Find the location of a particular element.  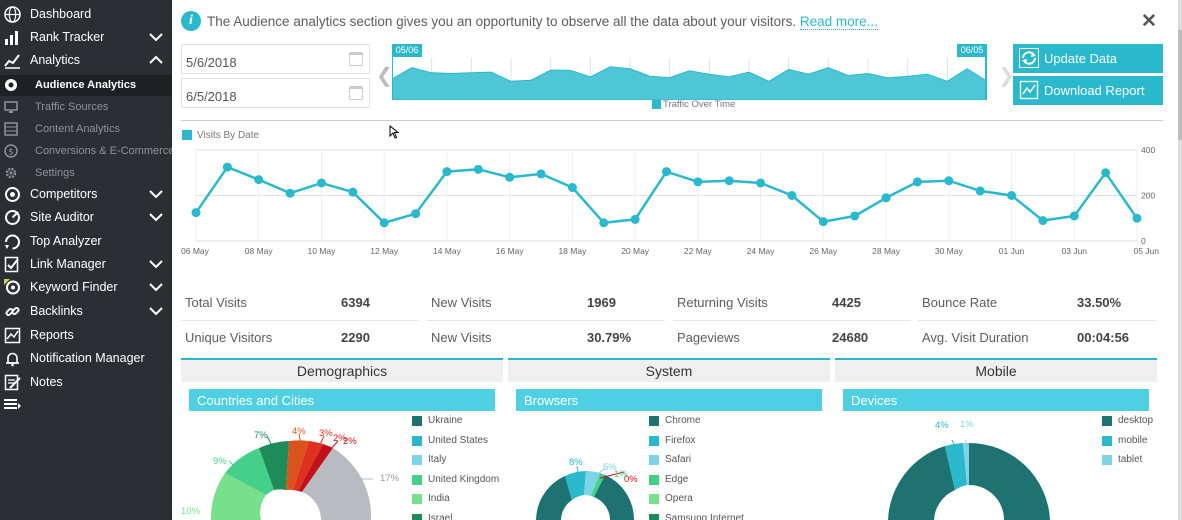

sidebar-item-dashboard: Dashboard is located at coordinates (86, 14).